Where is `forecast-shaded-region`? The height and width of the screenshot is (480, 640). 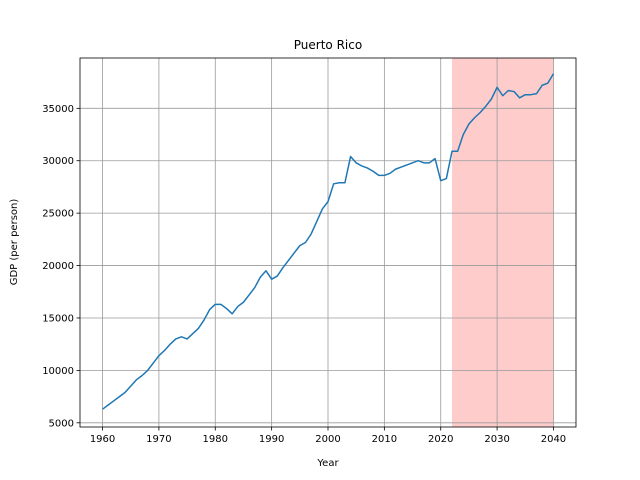 forecast-shaded-region is located at coordinates (503, 242).